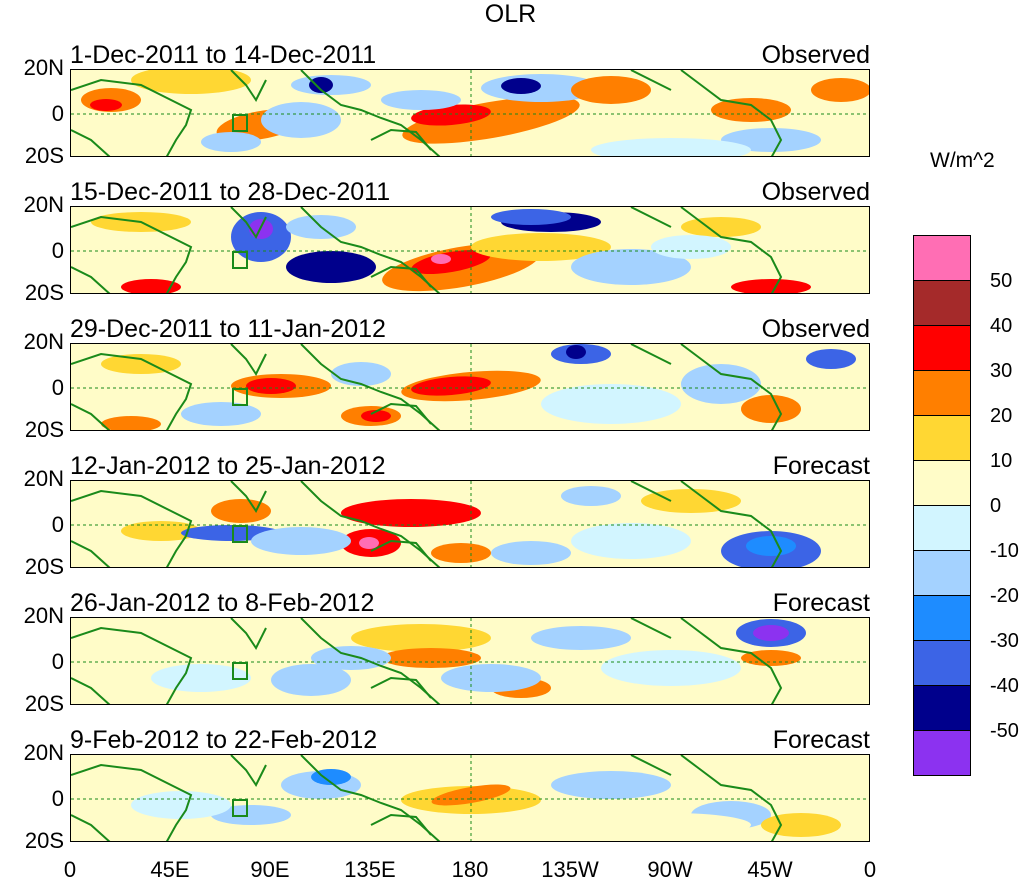 This screenshot has height=887, width=1021. I want to click on x-tick-label: 90W, so click(670, 869).